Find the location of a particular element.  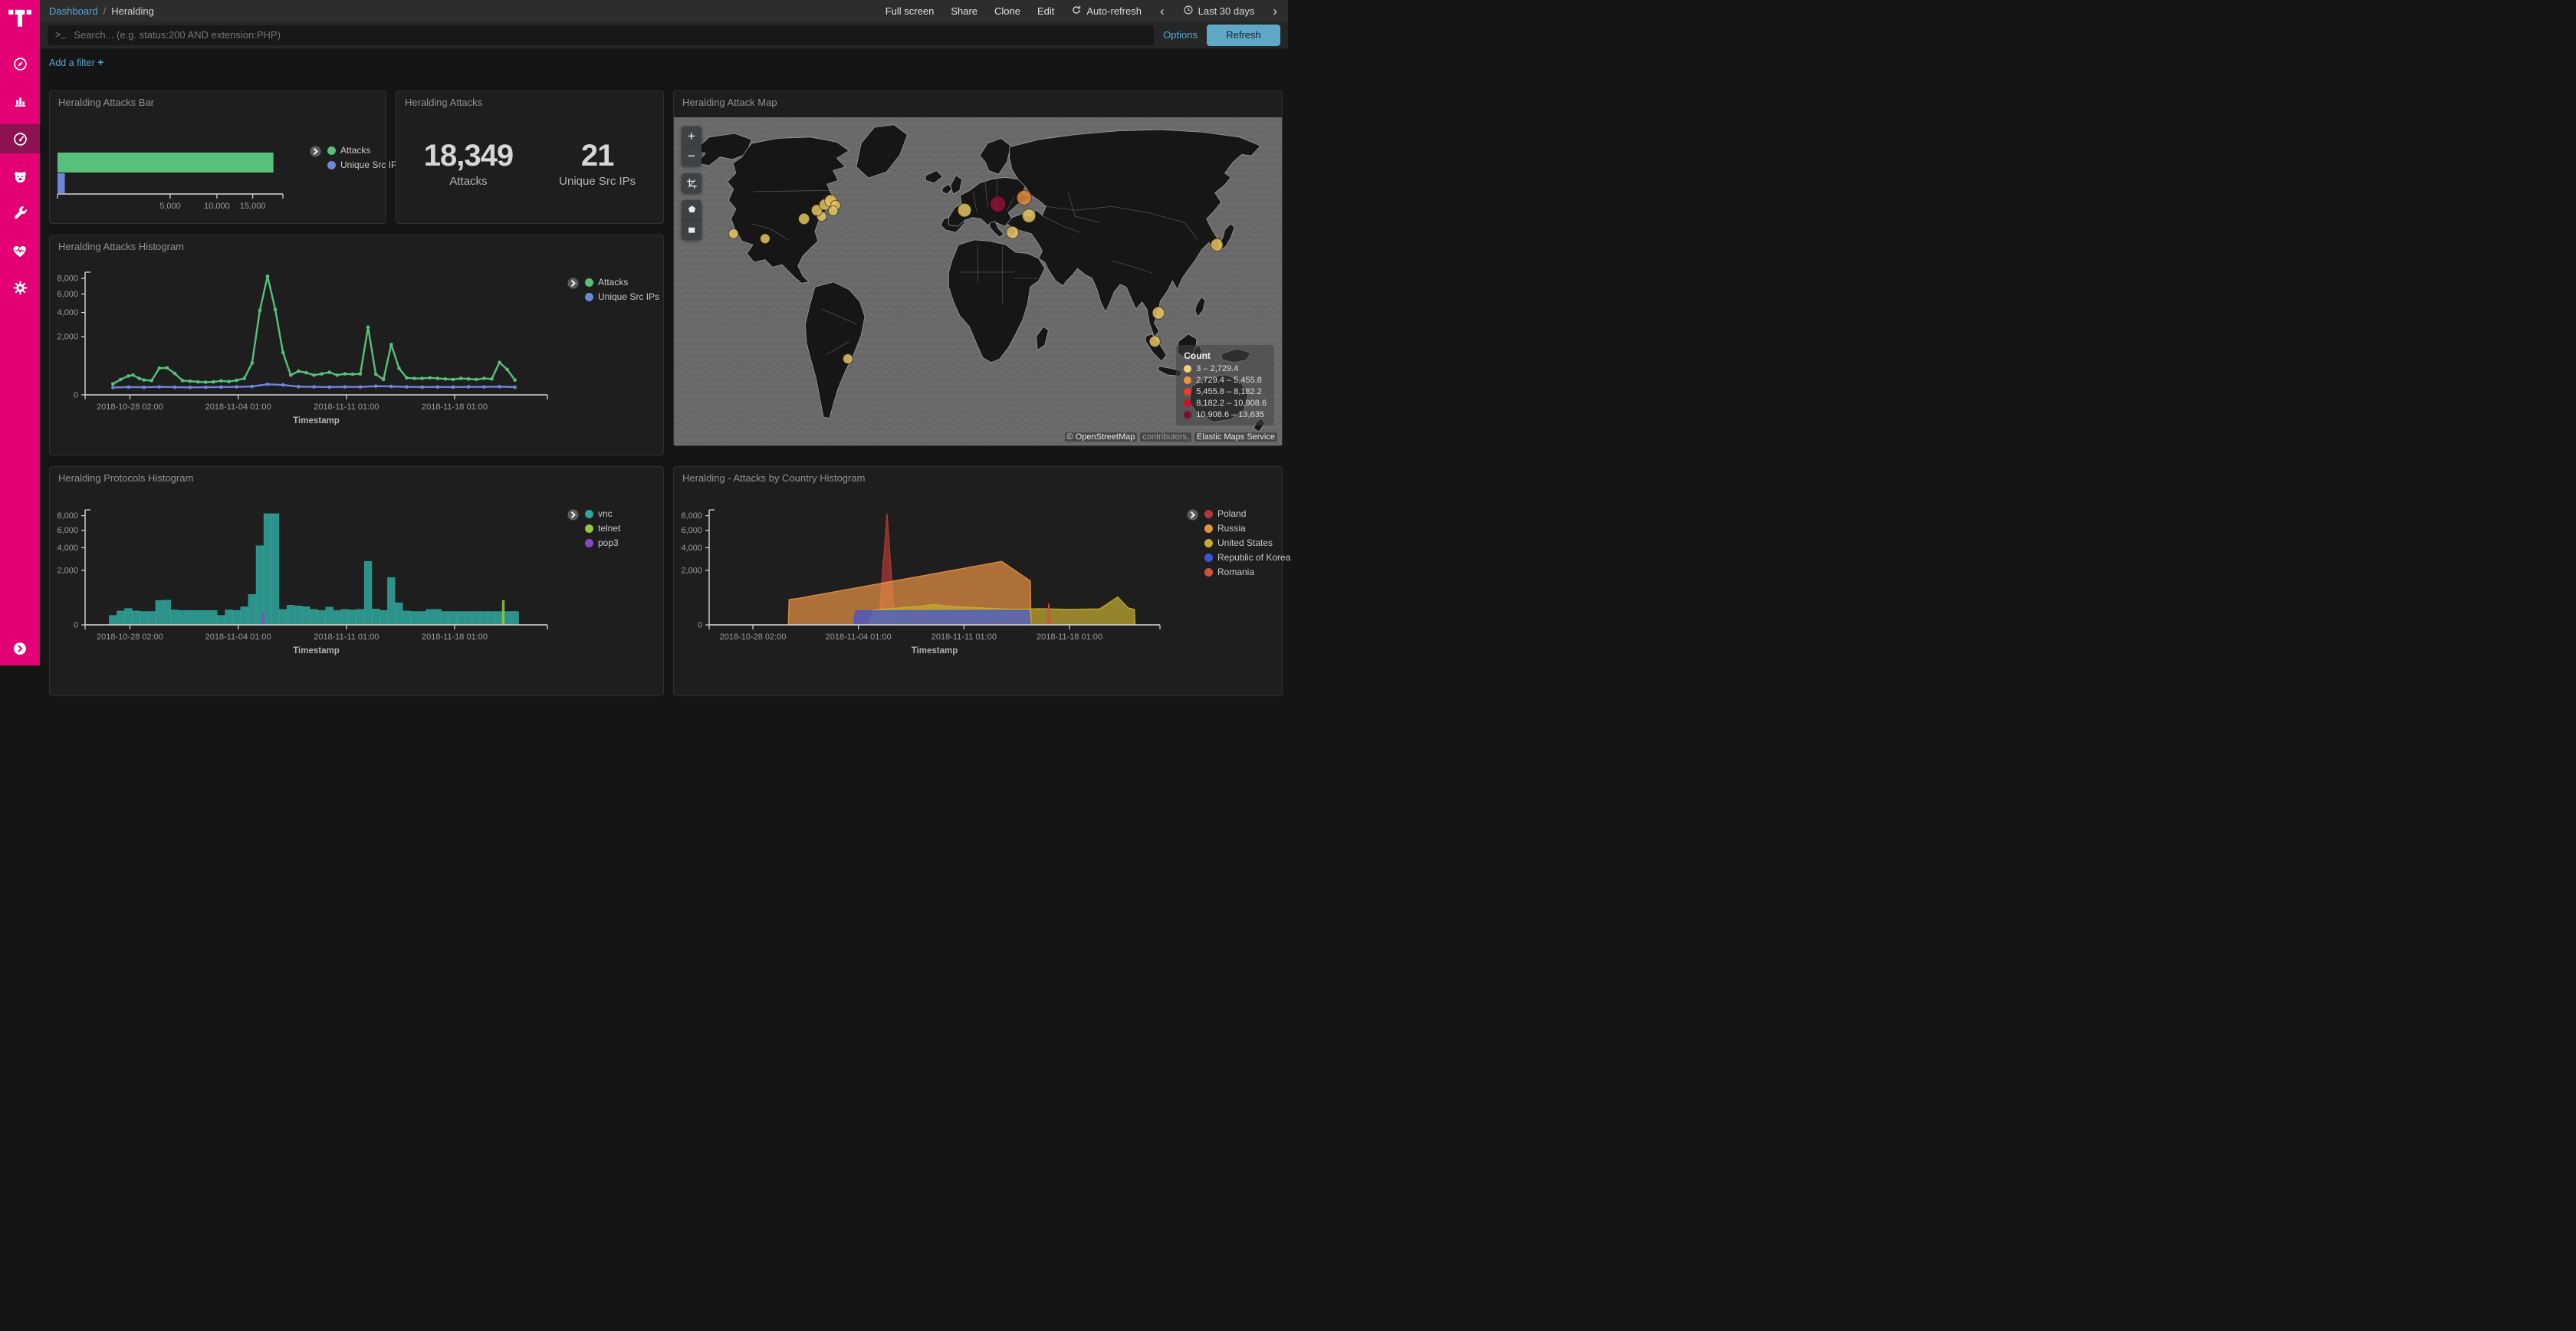

svg-text: 0 is located at coordinates (700, 625).